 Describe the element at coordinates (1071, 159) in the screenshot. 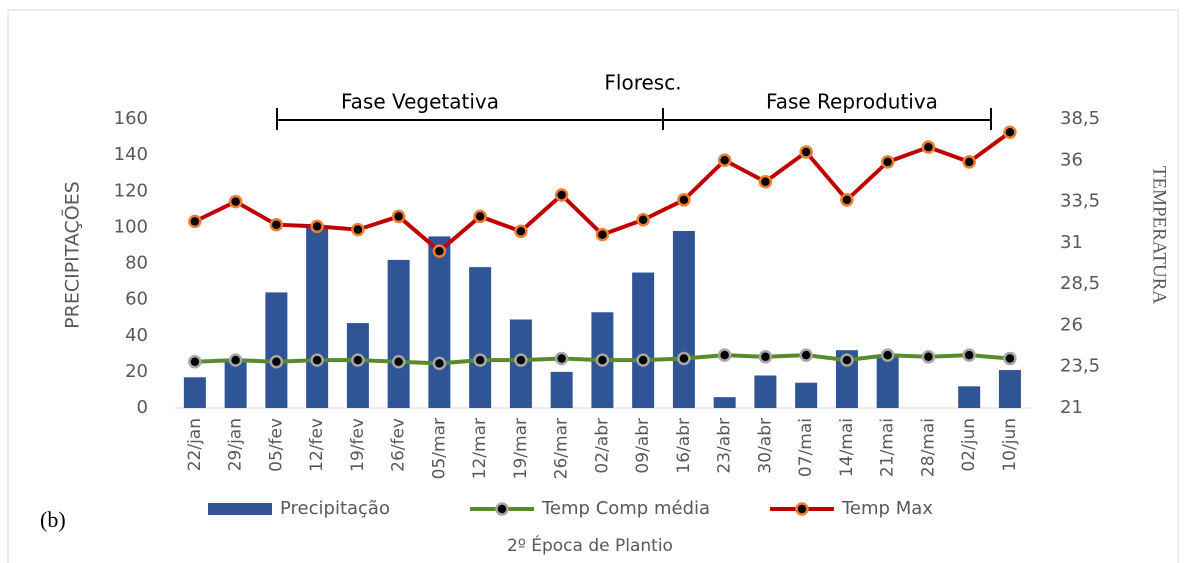

I see `y2-tick-label: 36` at that location.